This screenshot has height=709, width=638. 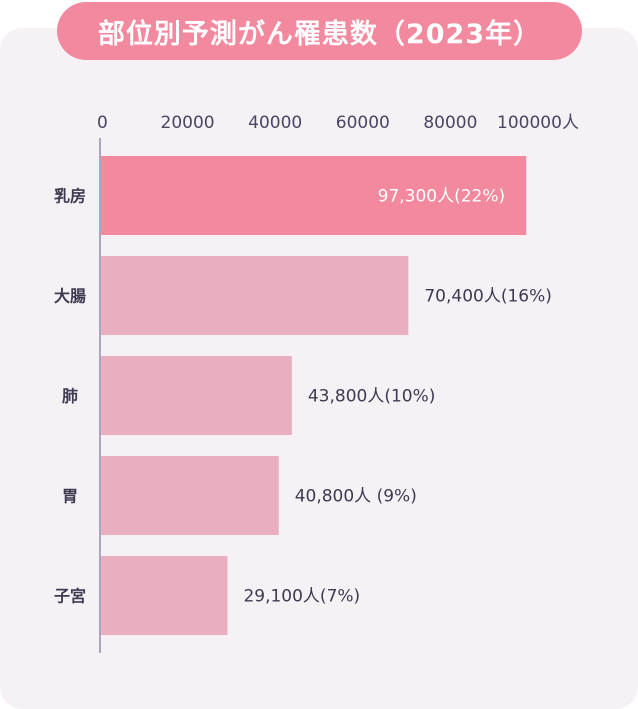 I want to click on category-label: 大腸, so click(x=70, y=296).